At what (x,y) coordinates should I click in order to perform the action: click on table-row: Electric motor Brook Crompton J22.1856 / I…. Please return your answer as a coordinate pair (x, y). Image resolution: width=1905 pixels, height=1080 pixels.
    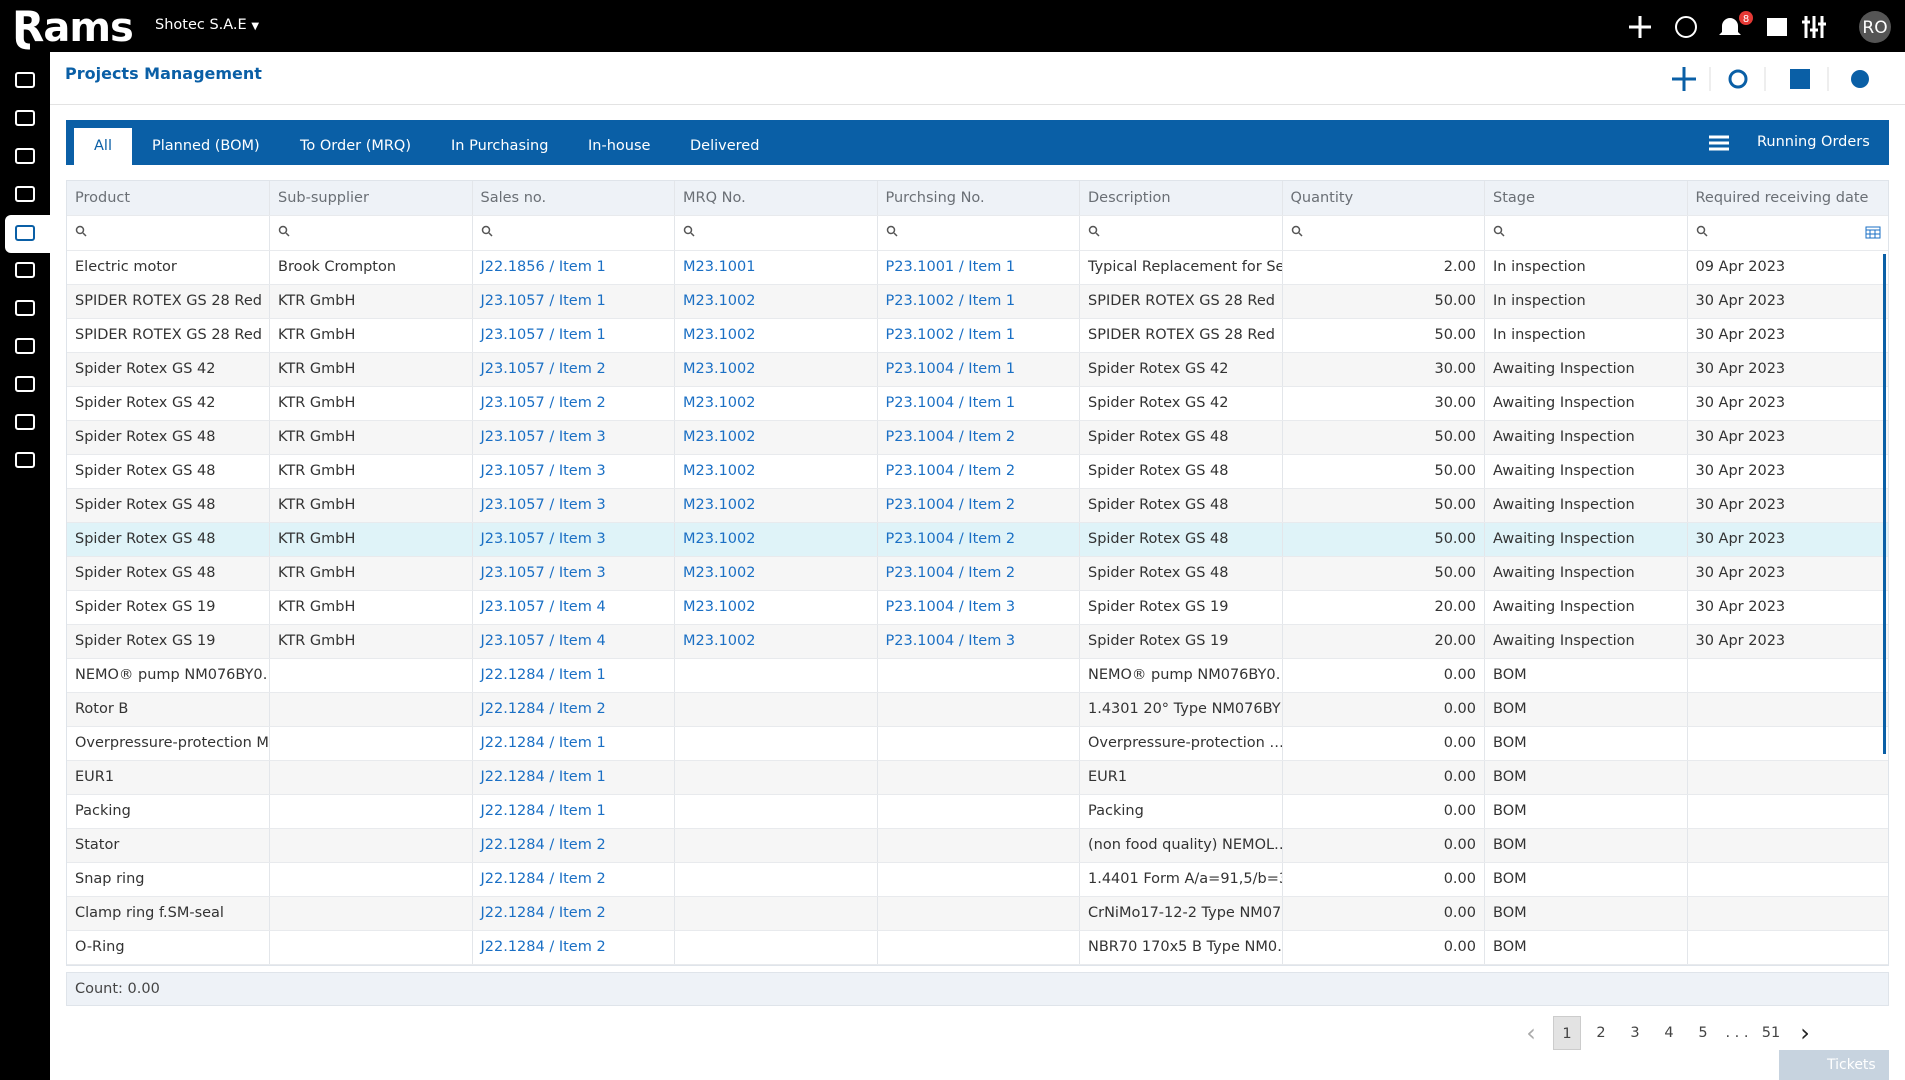
    Looking at the image, I should click on (977, 267).